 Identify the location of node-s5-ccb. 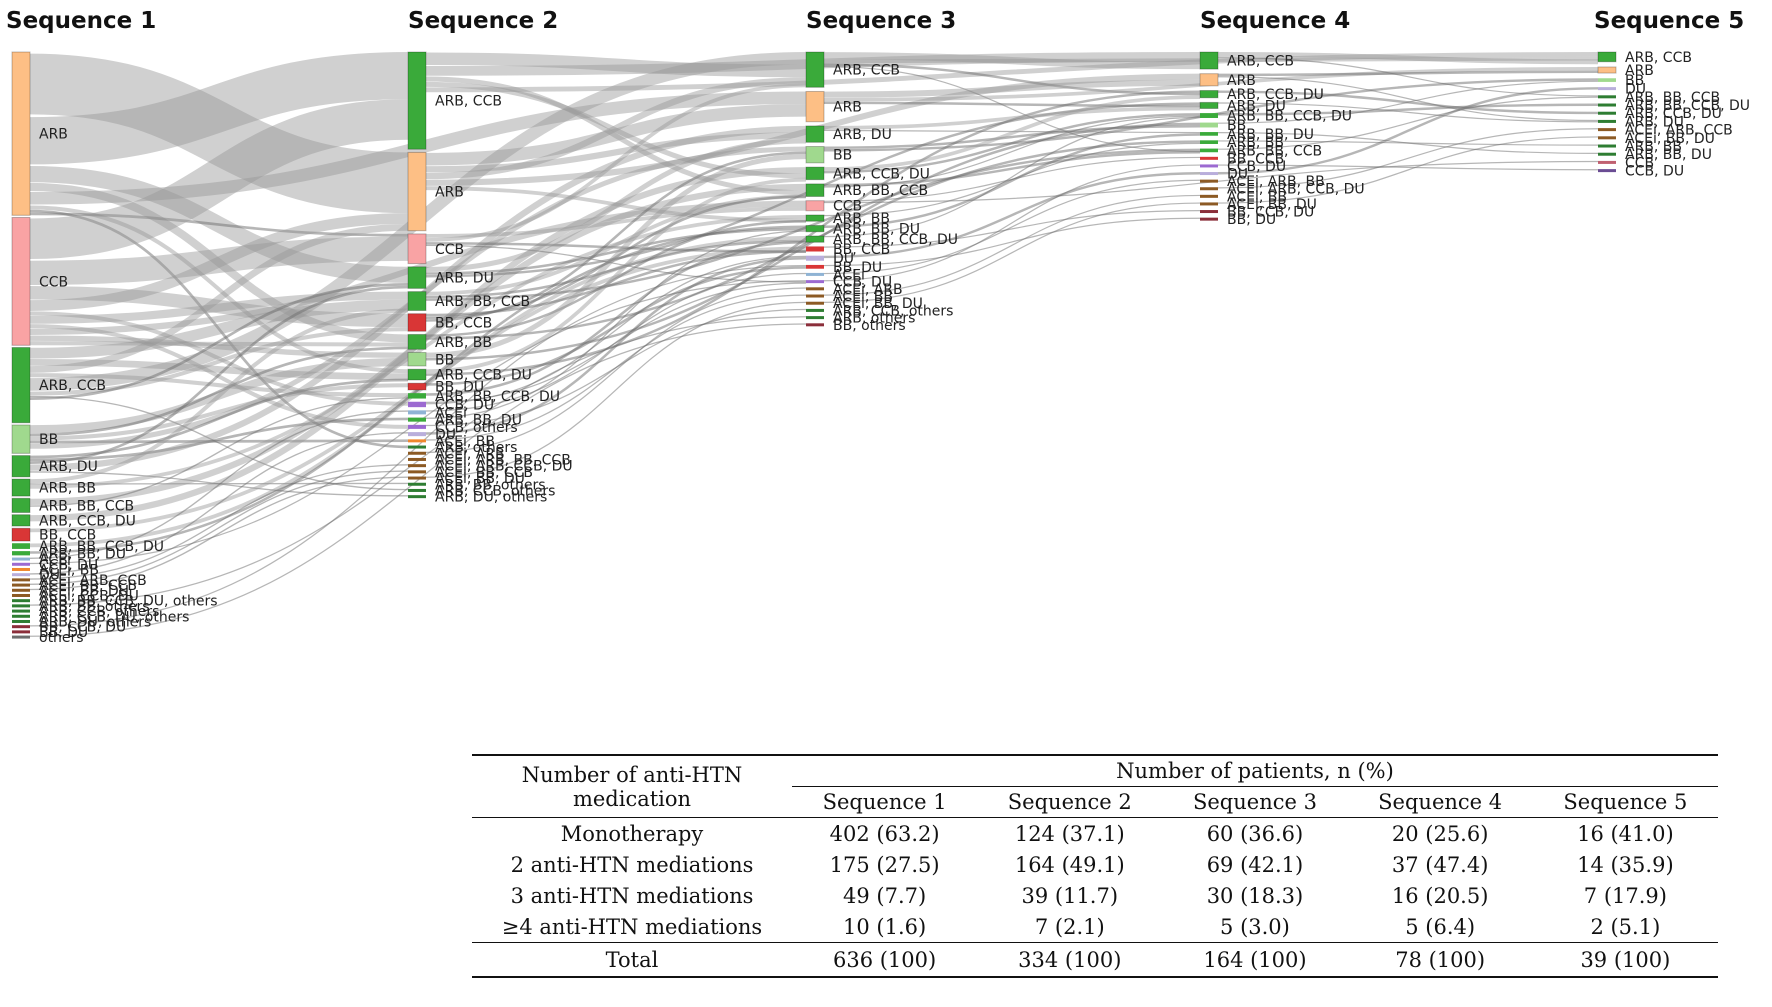
(1607, 162).